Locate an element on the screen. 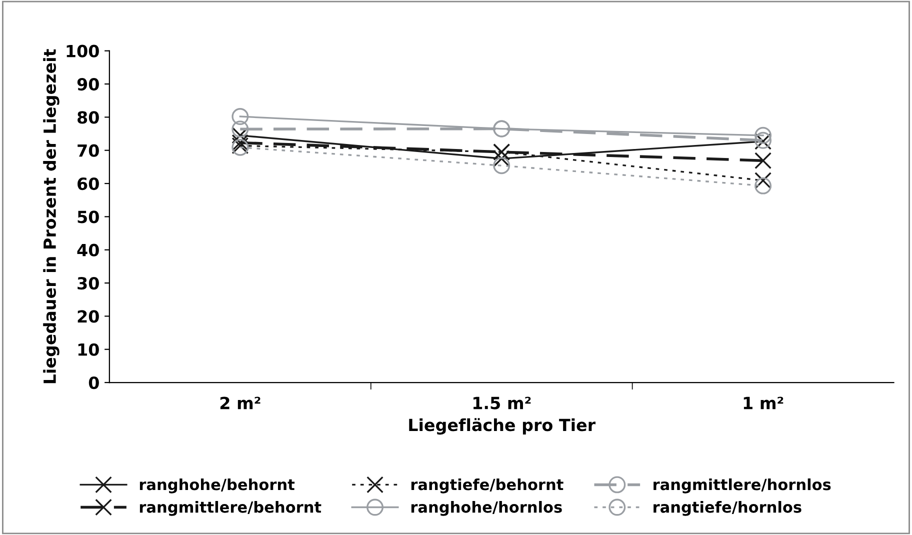  y-tick-label: 60 is located at coordinates (88, 183).